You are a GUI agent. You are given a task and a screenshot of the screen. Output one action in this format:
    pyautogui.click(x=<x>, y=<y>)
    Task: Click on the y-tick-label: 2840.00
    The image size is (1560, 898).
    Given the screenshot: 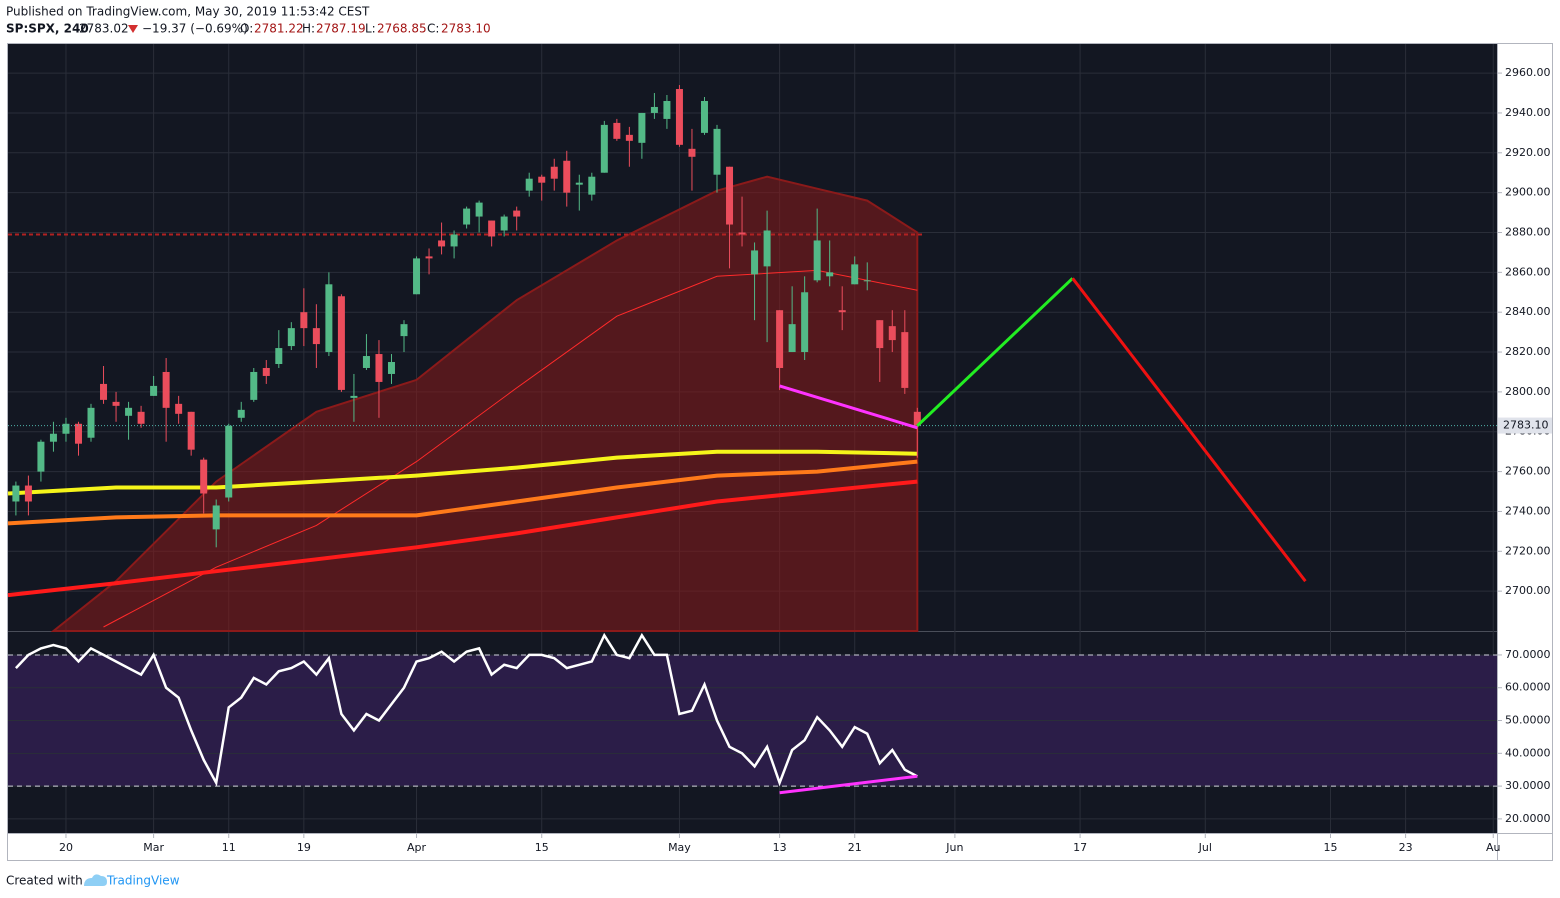 What is the action you would take?
    pyautogui.click(x=1528, y=311)
    